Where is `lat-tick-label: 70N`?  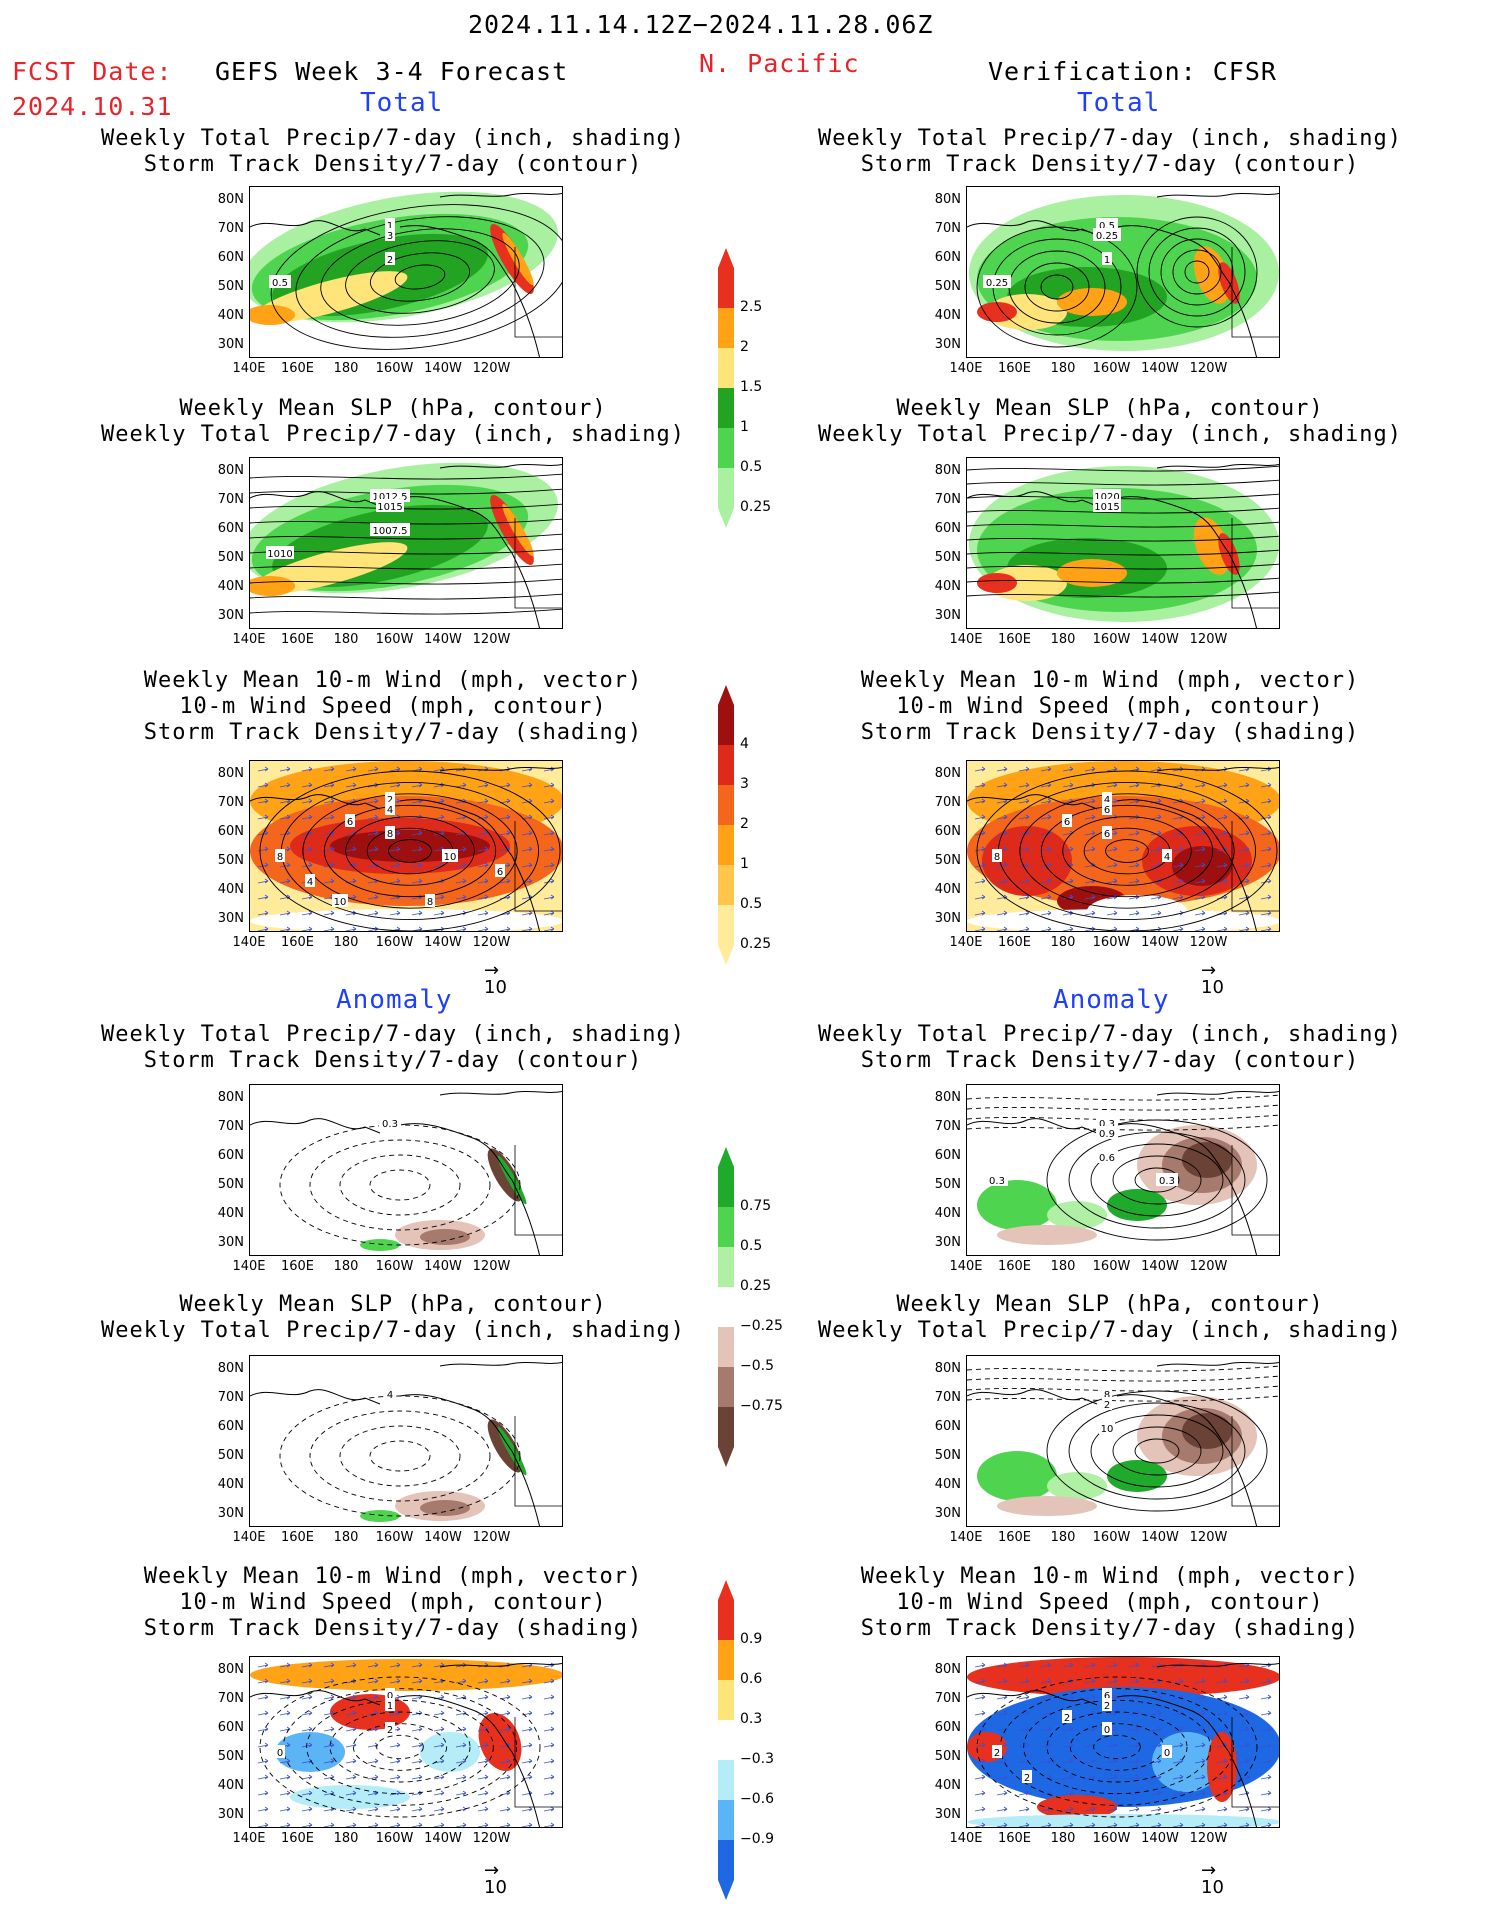 lat-tick-label: 70N is located at coordinates (230, 1698).